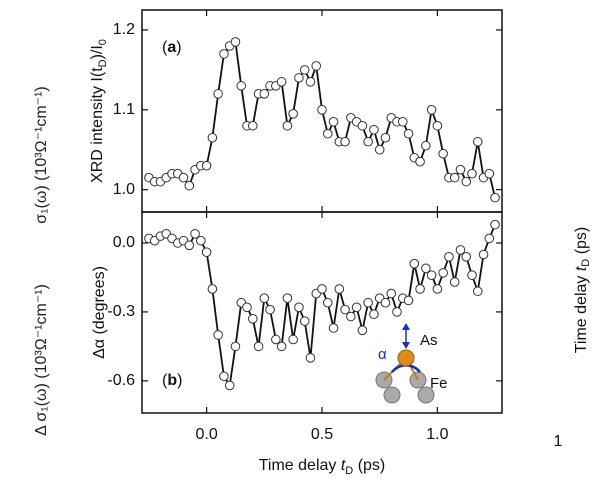 The width and height of the screenshot is (600, 491). What do you see at coordinates (558, 441) in the screenshot?
I see `bg-label: 1` at bounding box center [558, 441].